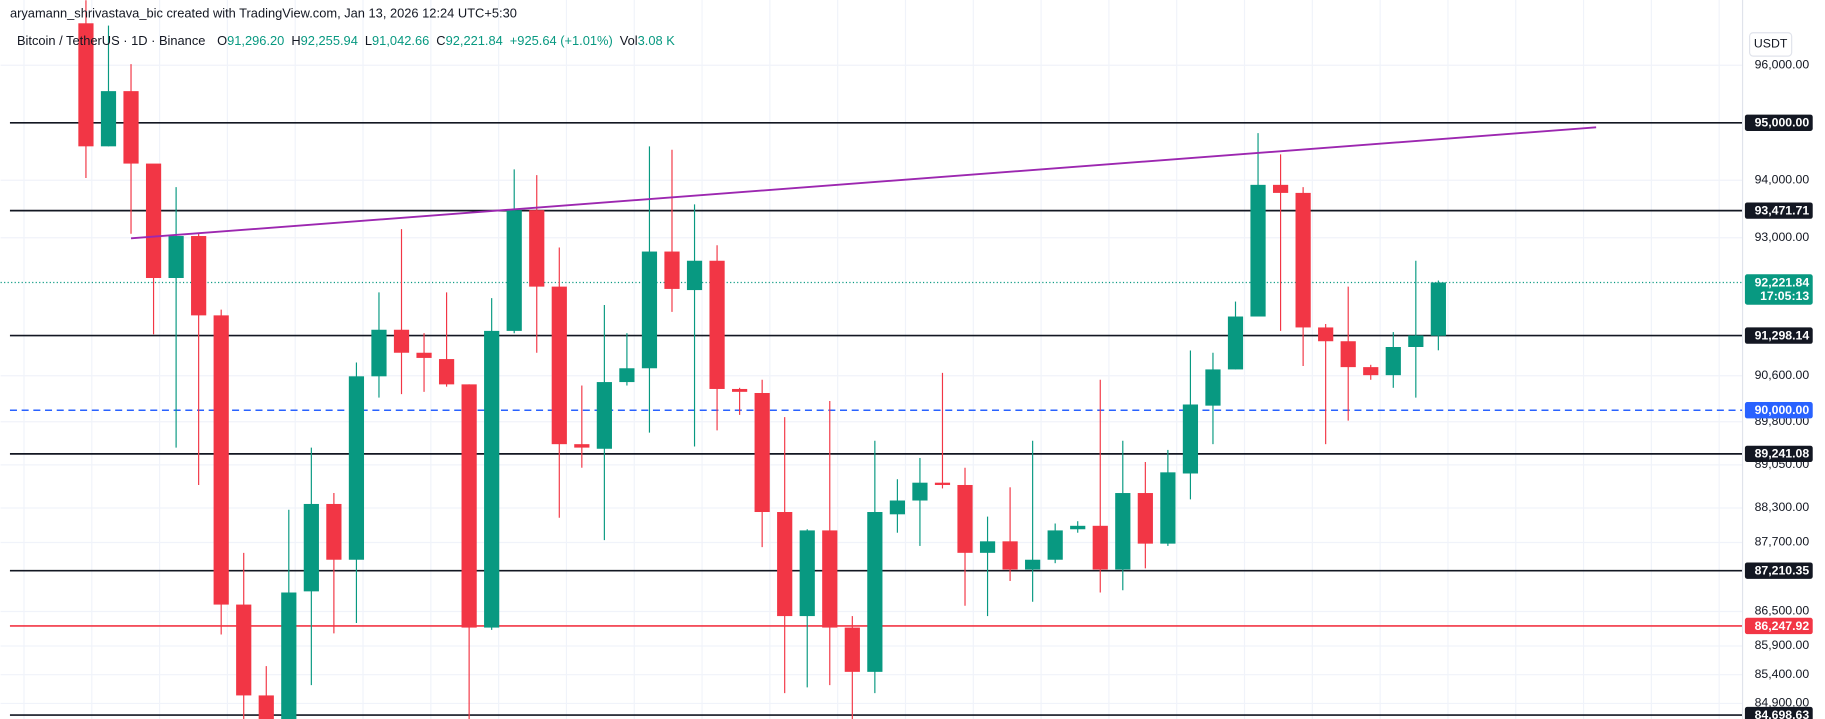 The width and height of the screenshot is (1825, 719). What do you see at coordinates (1782, 179) in the screenshot?
I see `y-tick-label: 94,000.00` at bounding box center [1782, 179].